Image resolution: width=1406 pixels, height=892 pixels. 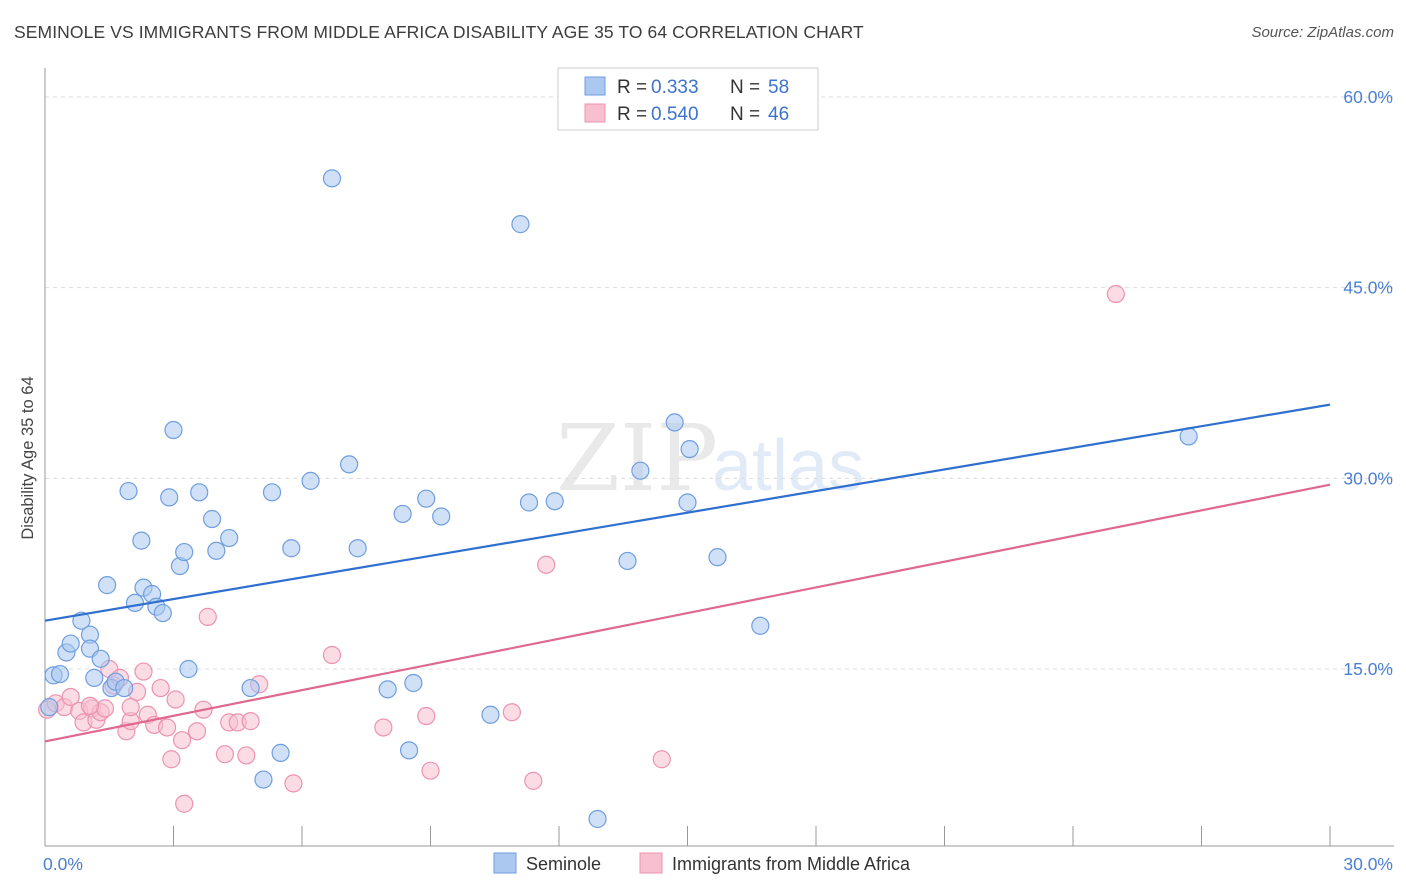 I want to click on legend-n-value-1: 58, so click(x=778, y=87).